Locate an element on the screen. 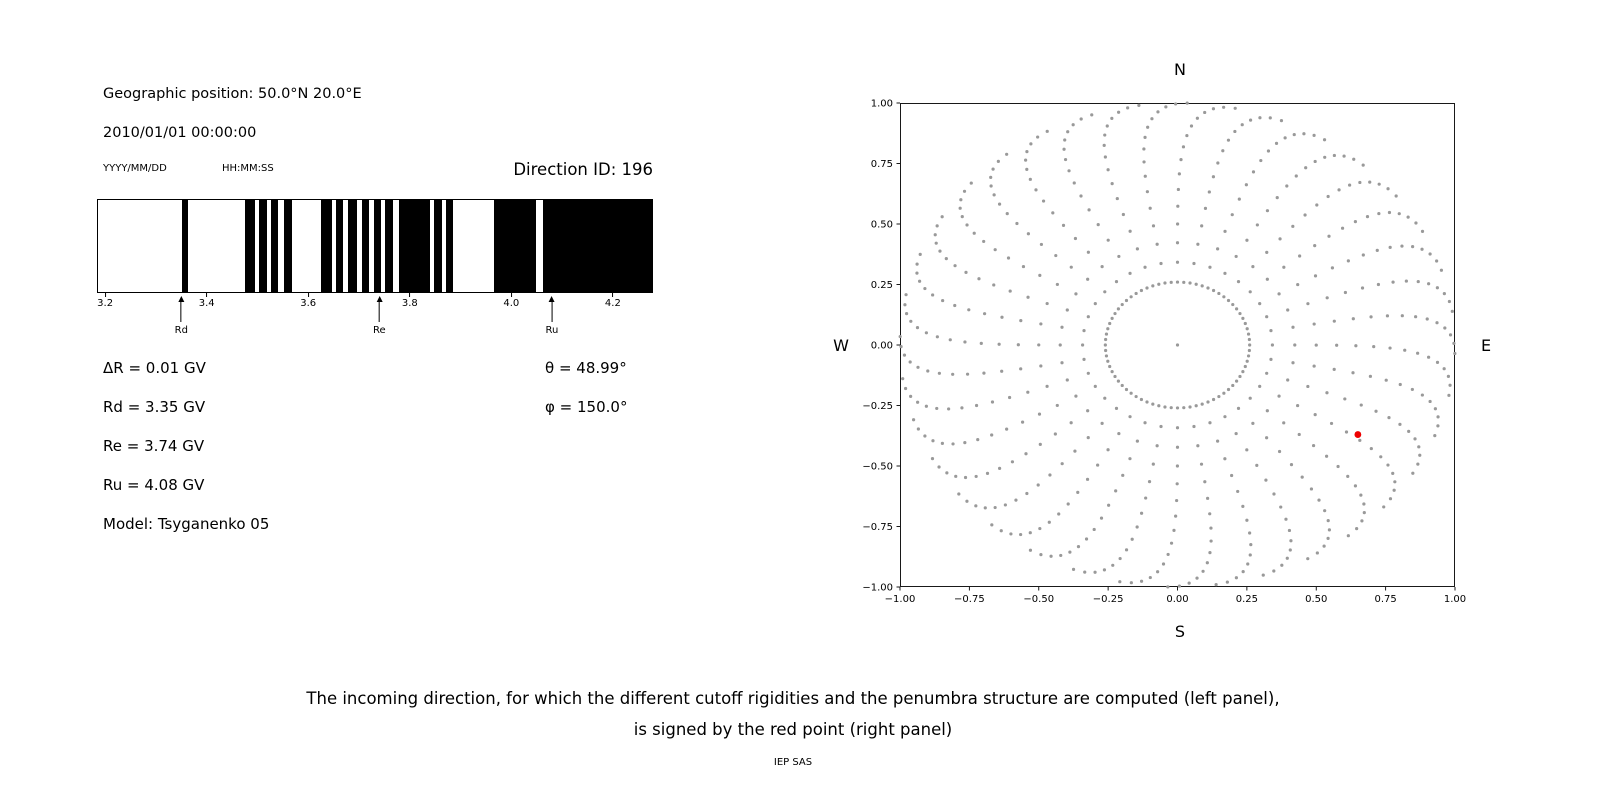  penumbra-x-tick: 3.4 is located at coordinates (207, 301).